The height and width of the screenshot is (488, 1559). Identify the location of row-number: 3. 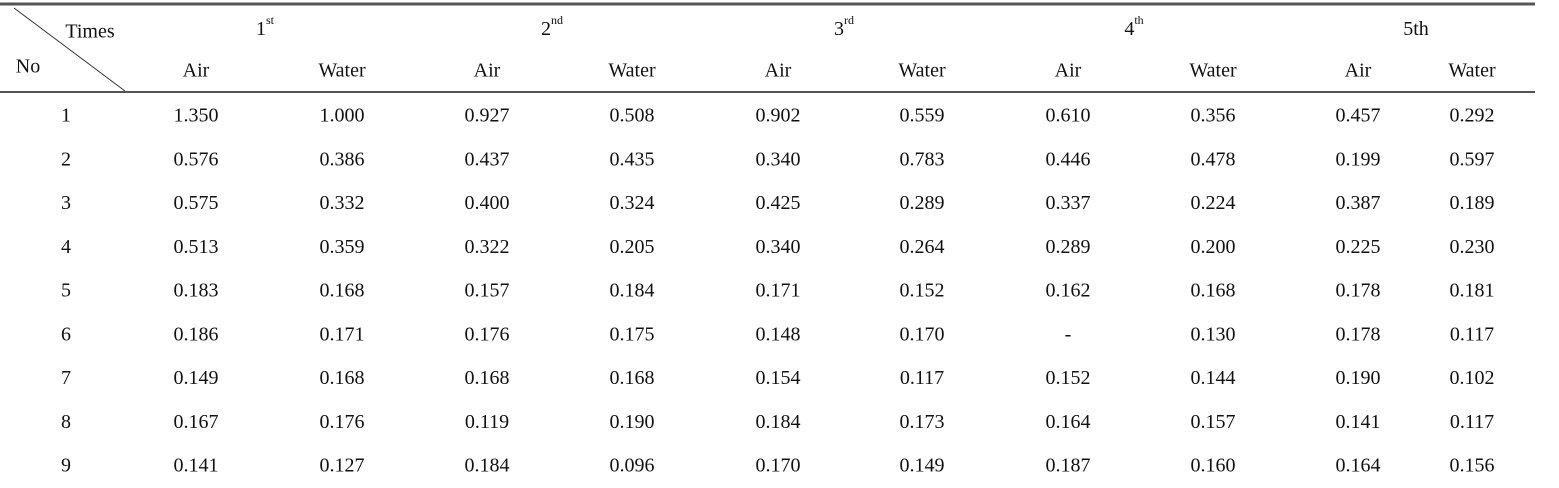
(66, 203).